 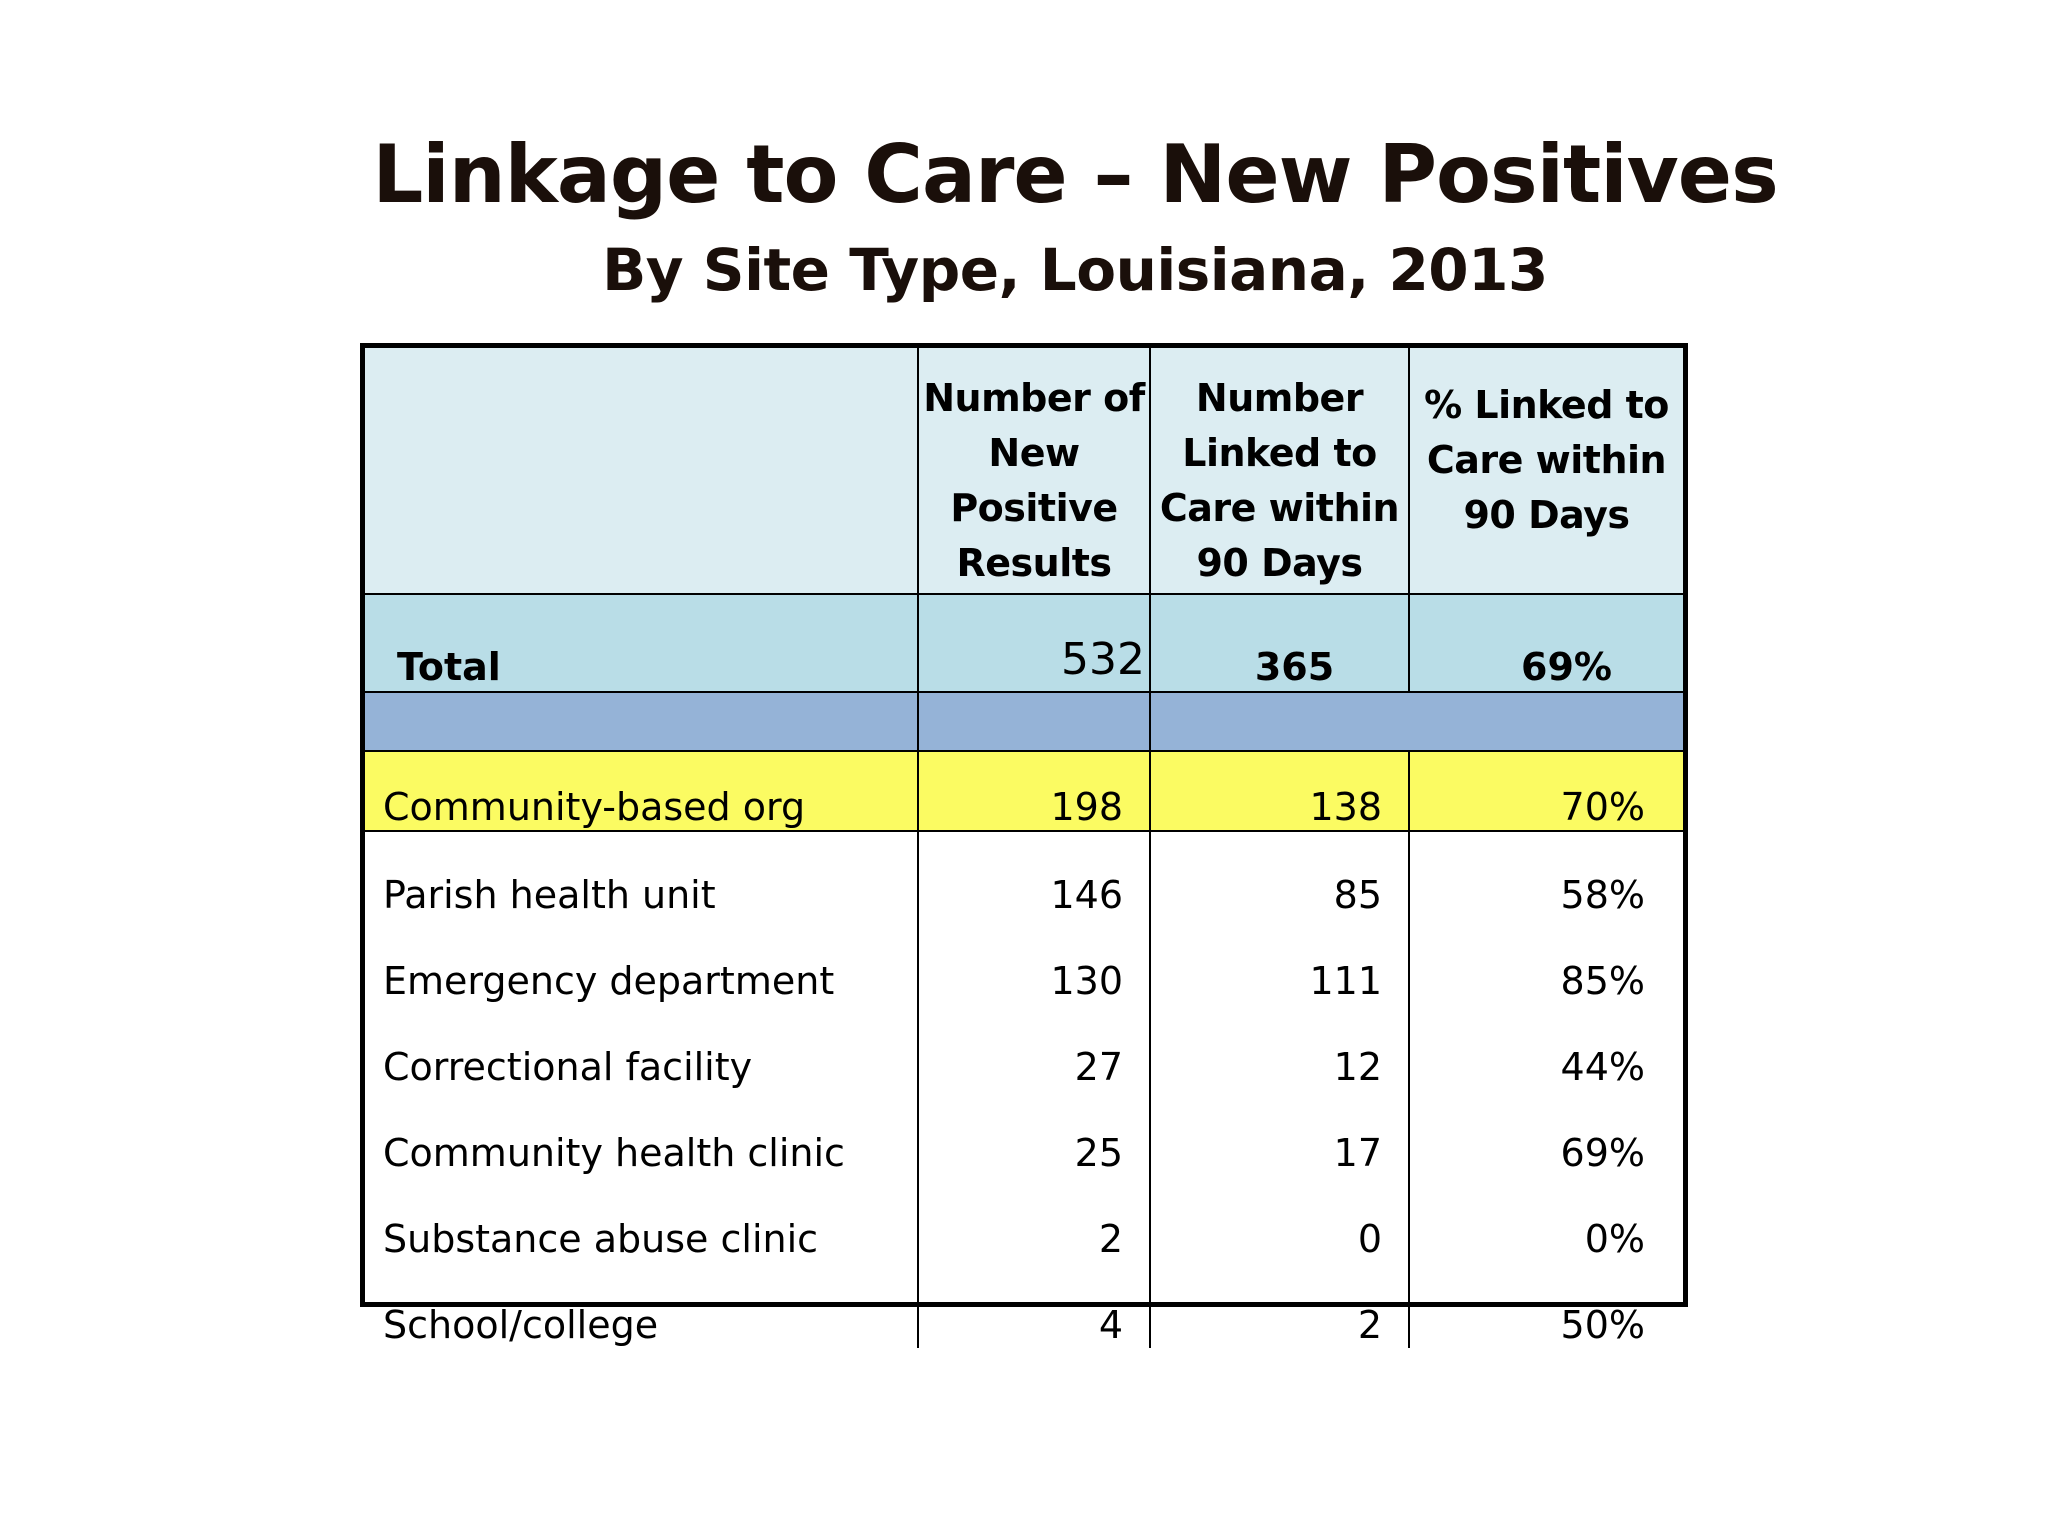 What do you see at coordinates (1279, 1133) in the screenshot?
I see `linked-cell: 17` at bounding box center [1279, 1133].